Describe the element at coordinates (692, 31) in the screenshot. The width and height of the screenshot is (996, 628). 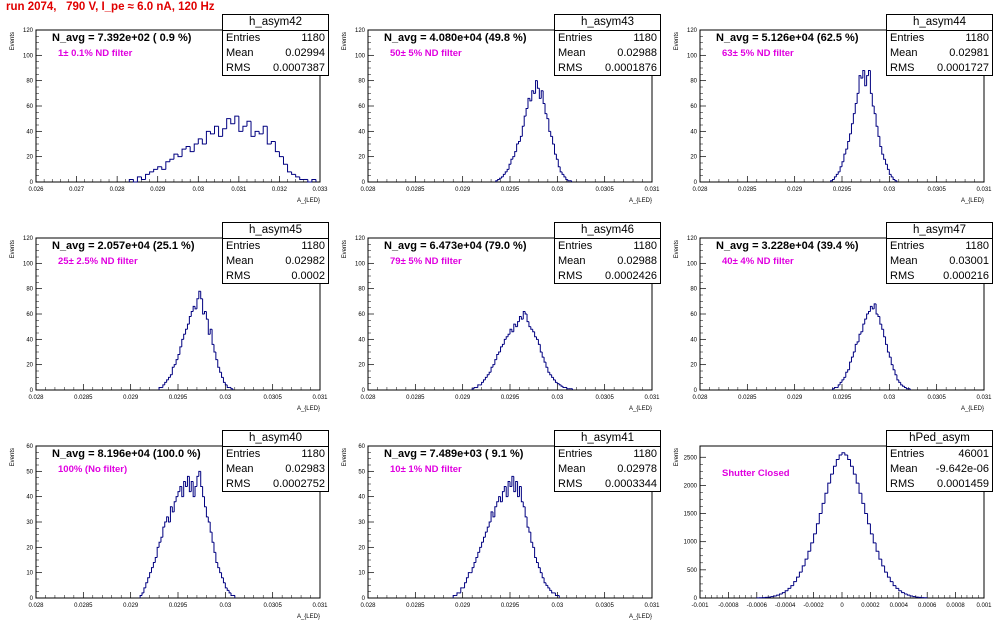
I see `y-tick-label: 120` at that location.